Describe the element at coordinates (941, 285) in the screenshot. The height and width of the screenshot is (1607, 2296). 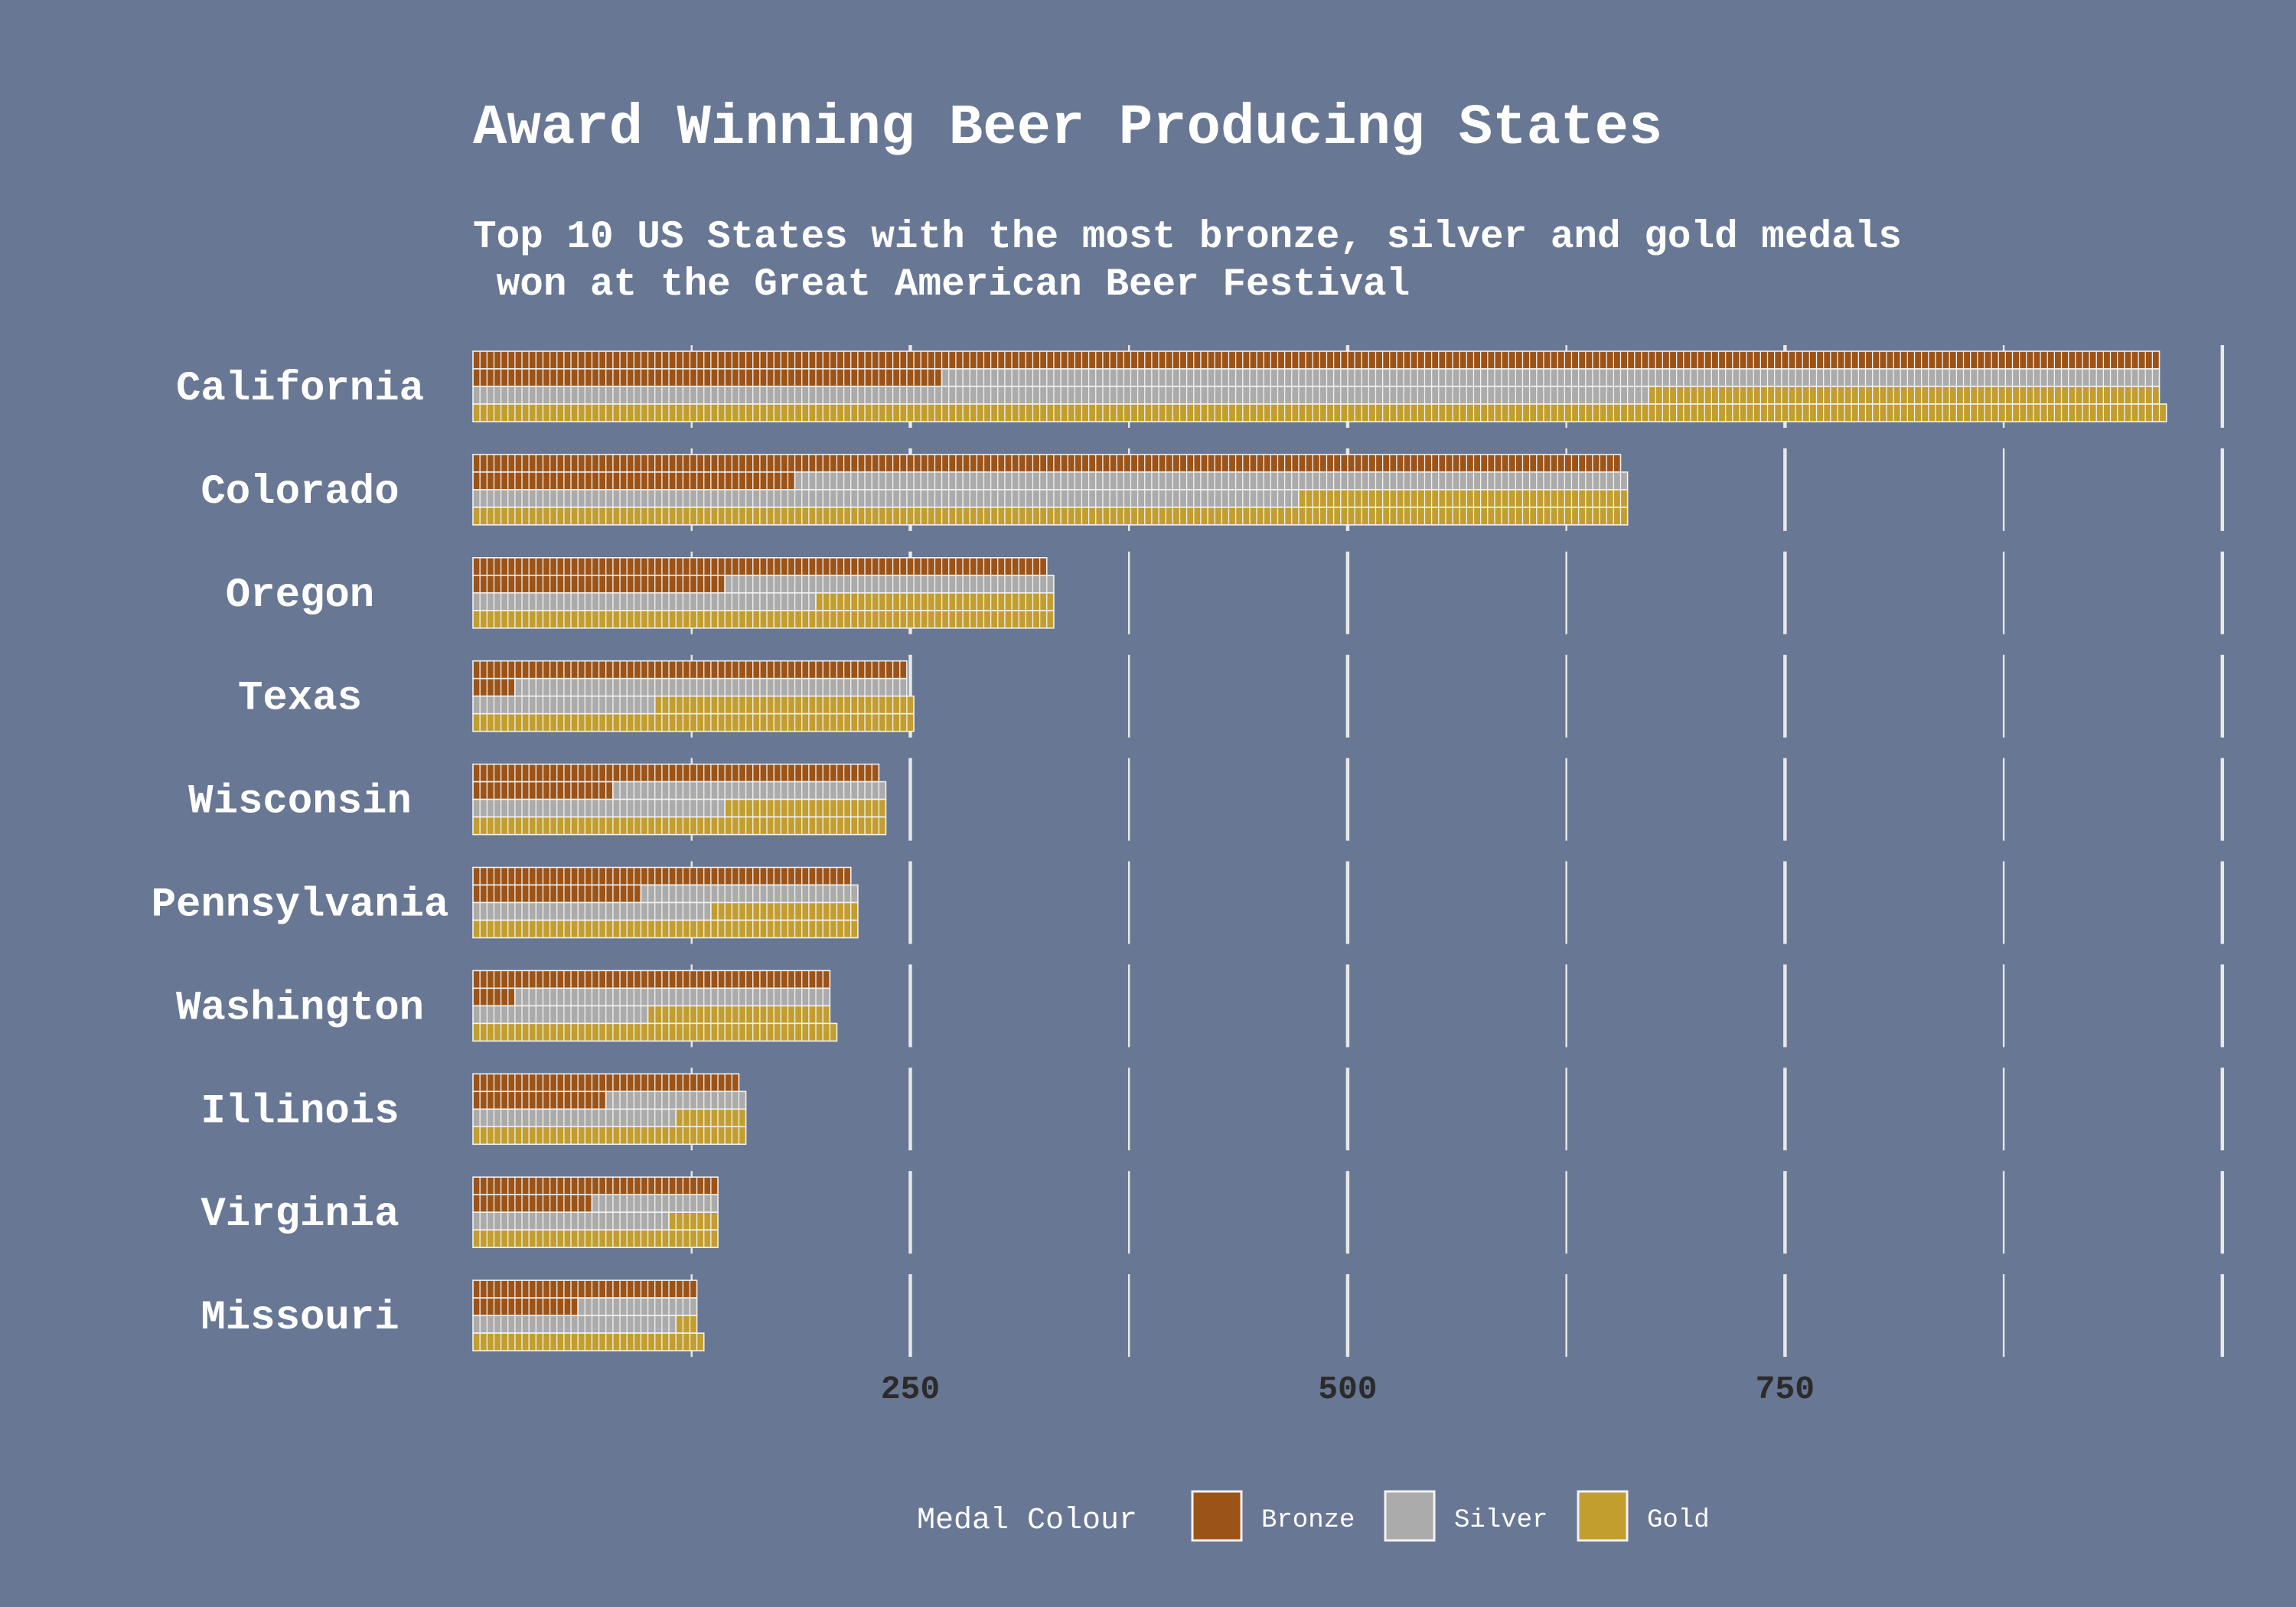
I see `chart-subtitle-line-2: won at the Great American Beer Festival` at that location.